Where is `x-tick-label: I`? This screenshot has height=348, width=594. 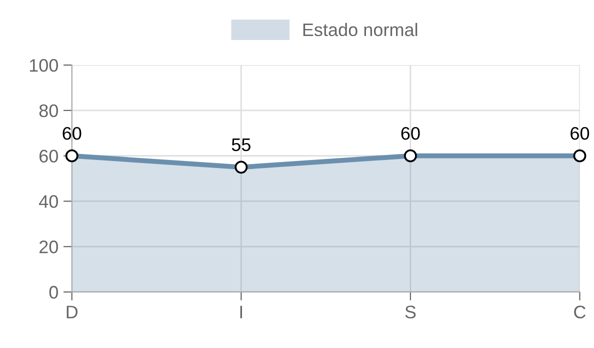 x-tick-label: I is located at coordinates (241, 312).